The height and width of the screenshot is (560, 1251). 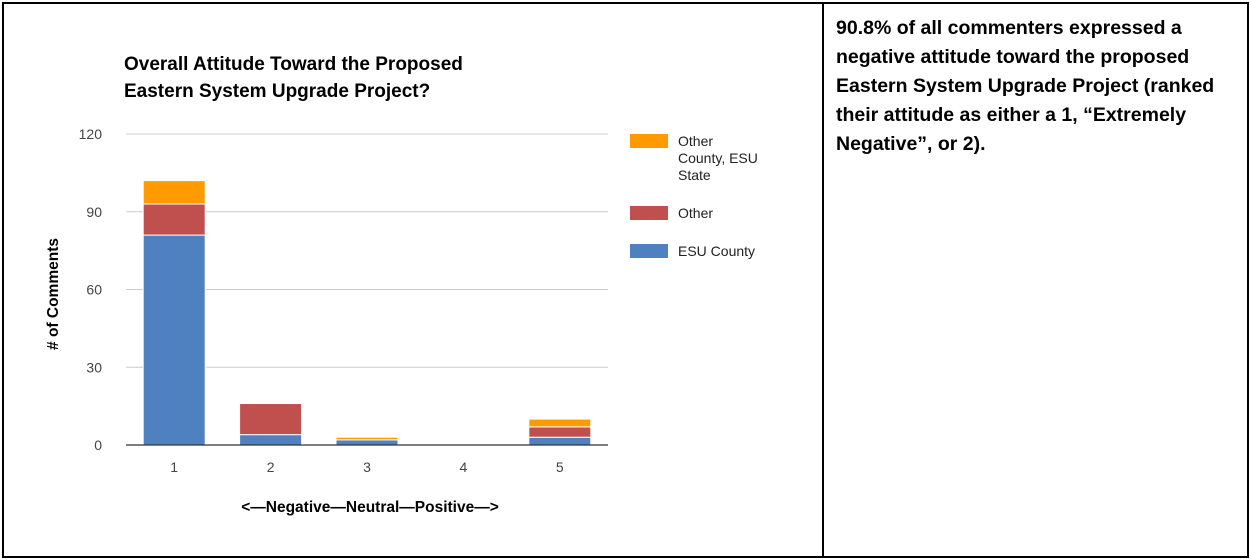 I want to click on x-tick-label: 5, so click(x=560, y=467).